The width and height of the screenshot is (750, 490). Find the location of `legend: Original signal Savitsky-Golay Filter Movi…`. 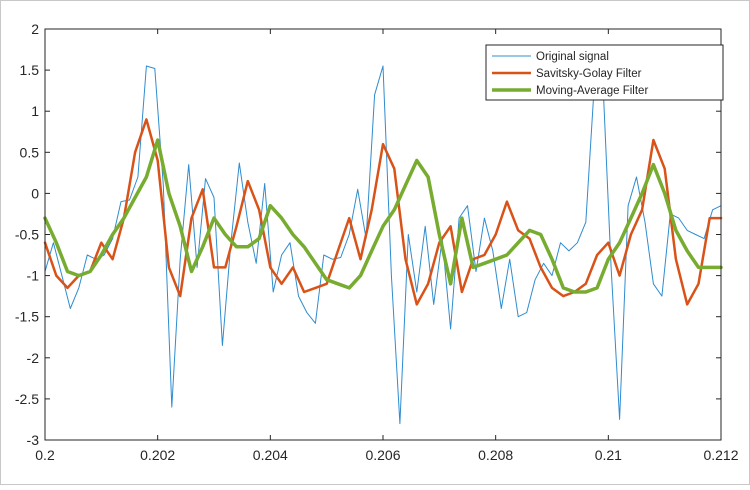

legend: Original signal Savitsky-Golay Filter Movi… is located at coordinates (604, 72).